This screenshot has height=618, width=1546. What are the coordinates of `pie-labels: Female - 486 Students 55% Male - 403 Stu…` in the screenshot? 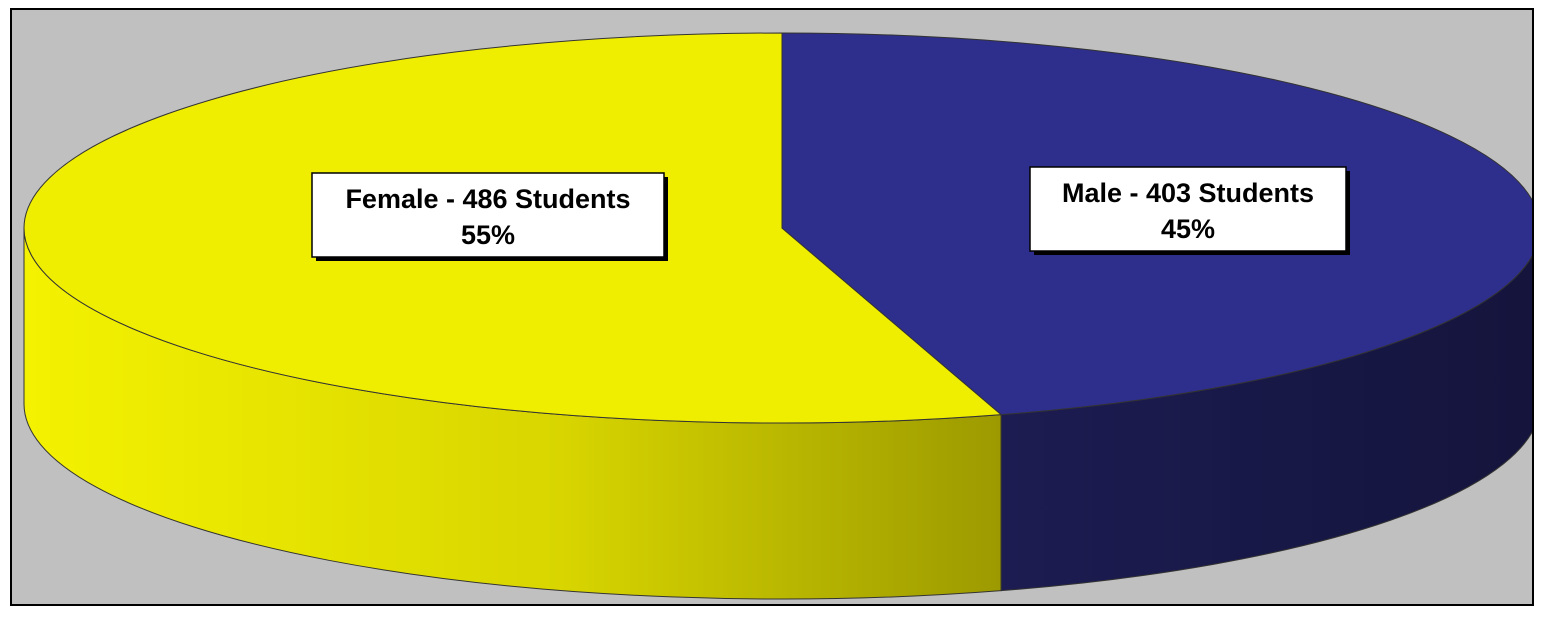 It's located at (830, 213).